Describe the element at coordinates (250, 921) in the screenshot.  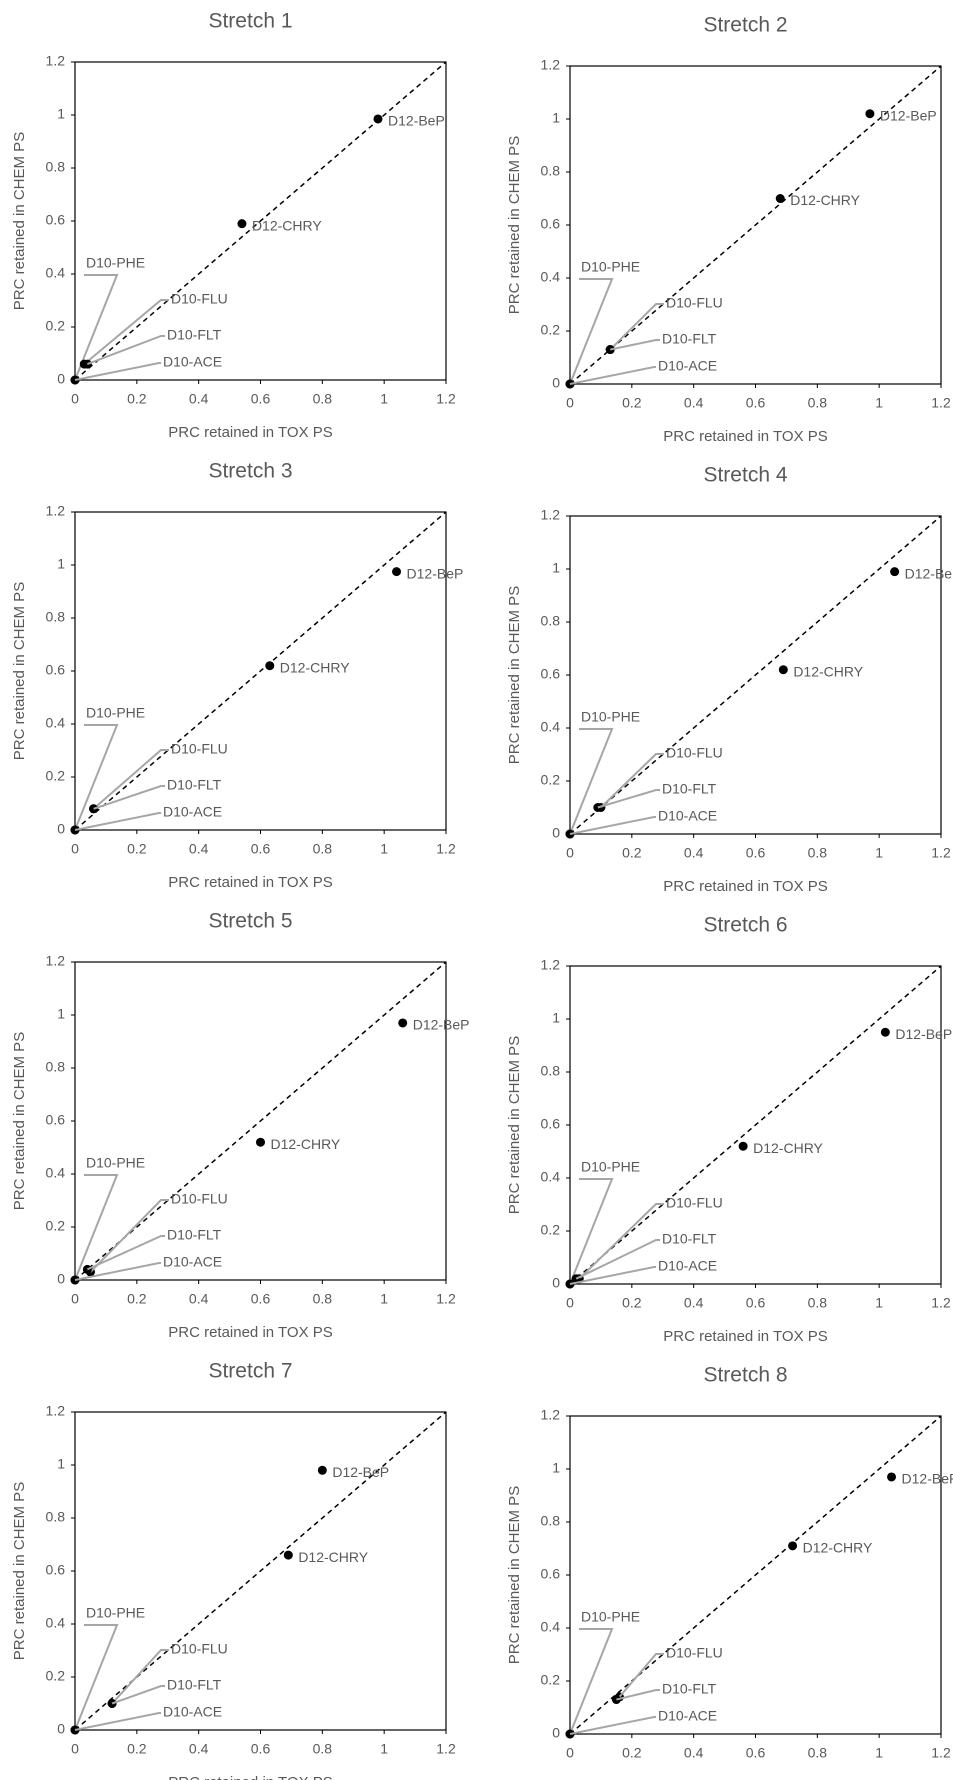
I see `chart-title: Stretch 5` at that location.